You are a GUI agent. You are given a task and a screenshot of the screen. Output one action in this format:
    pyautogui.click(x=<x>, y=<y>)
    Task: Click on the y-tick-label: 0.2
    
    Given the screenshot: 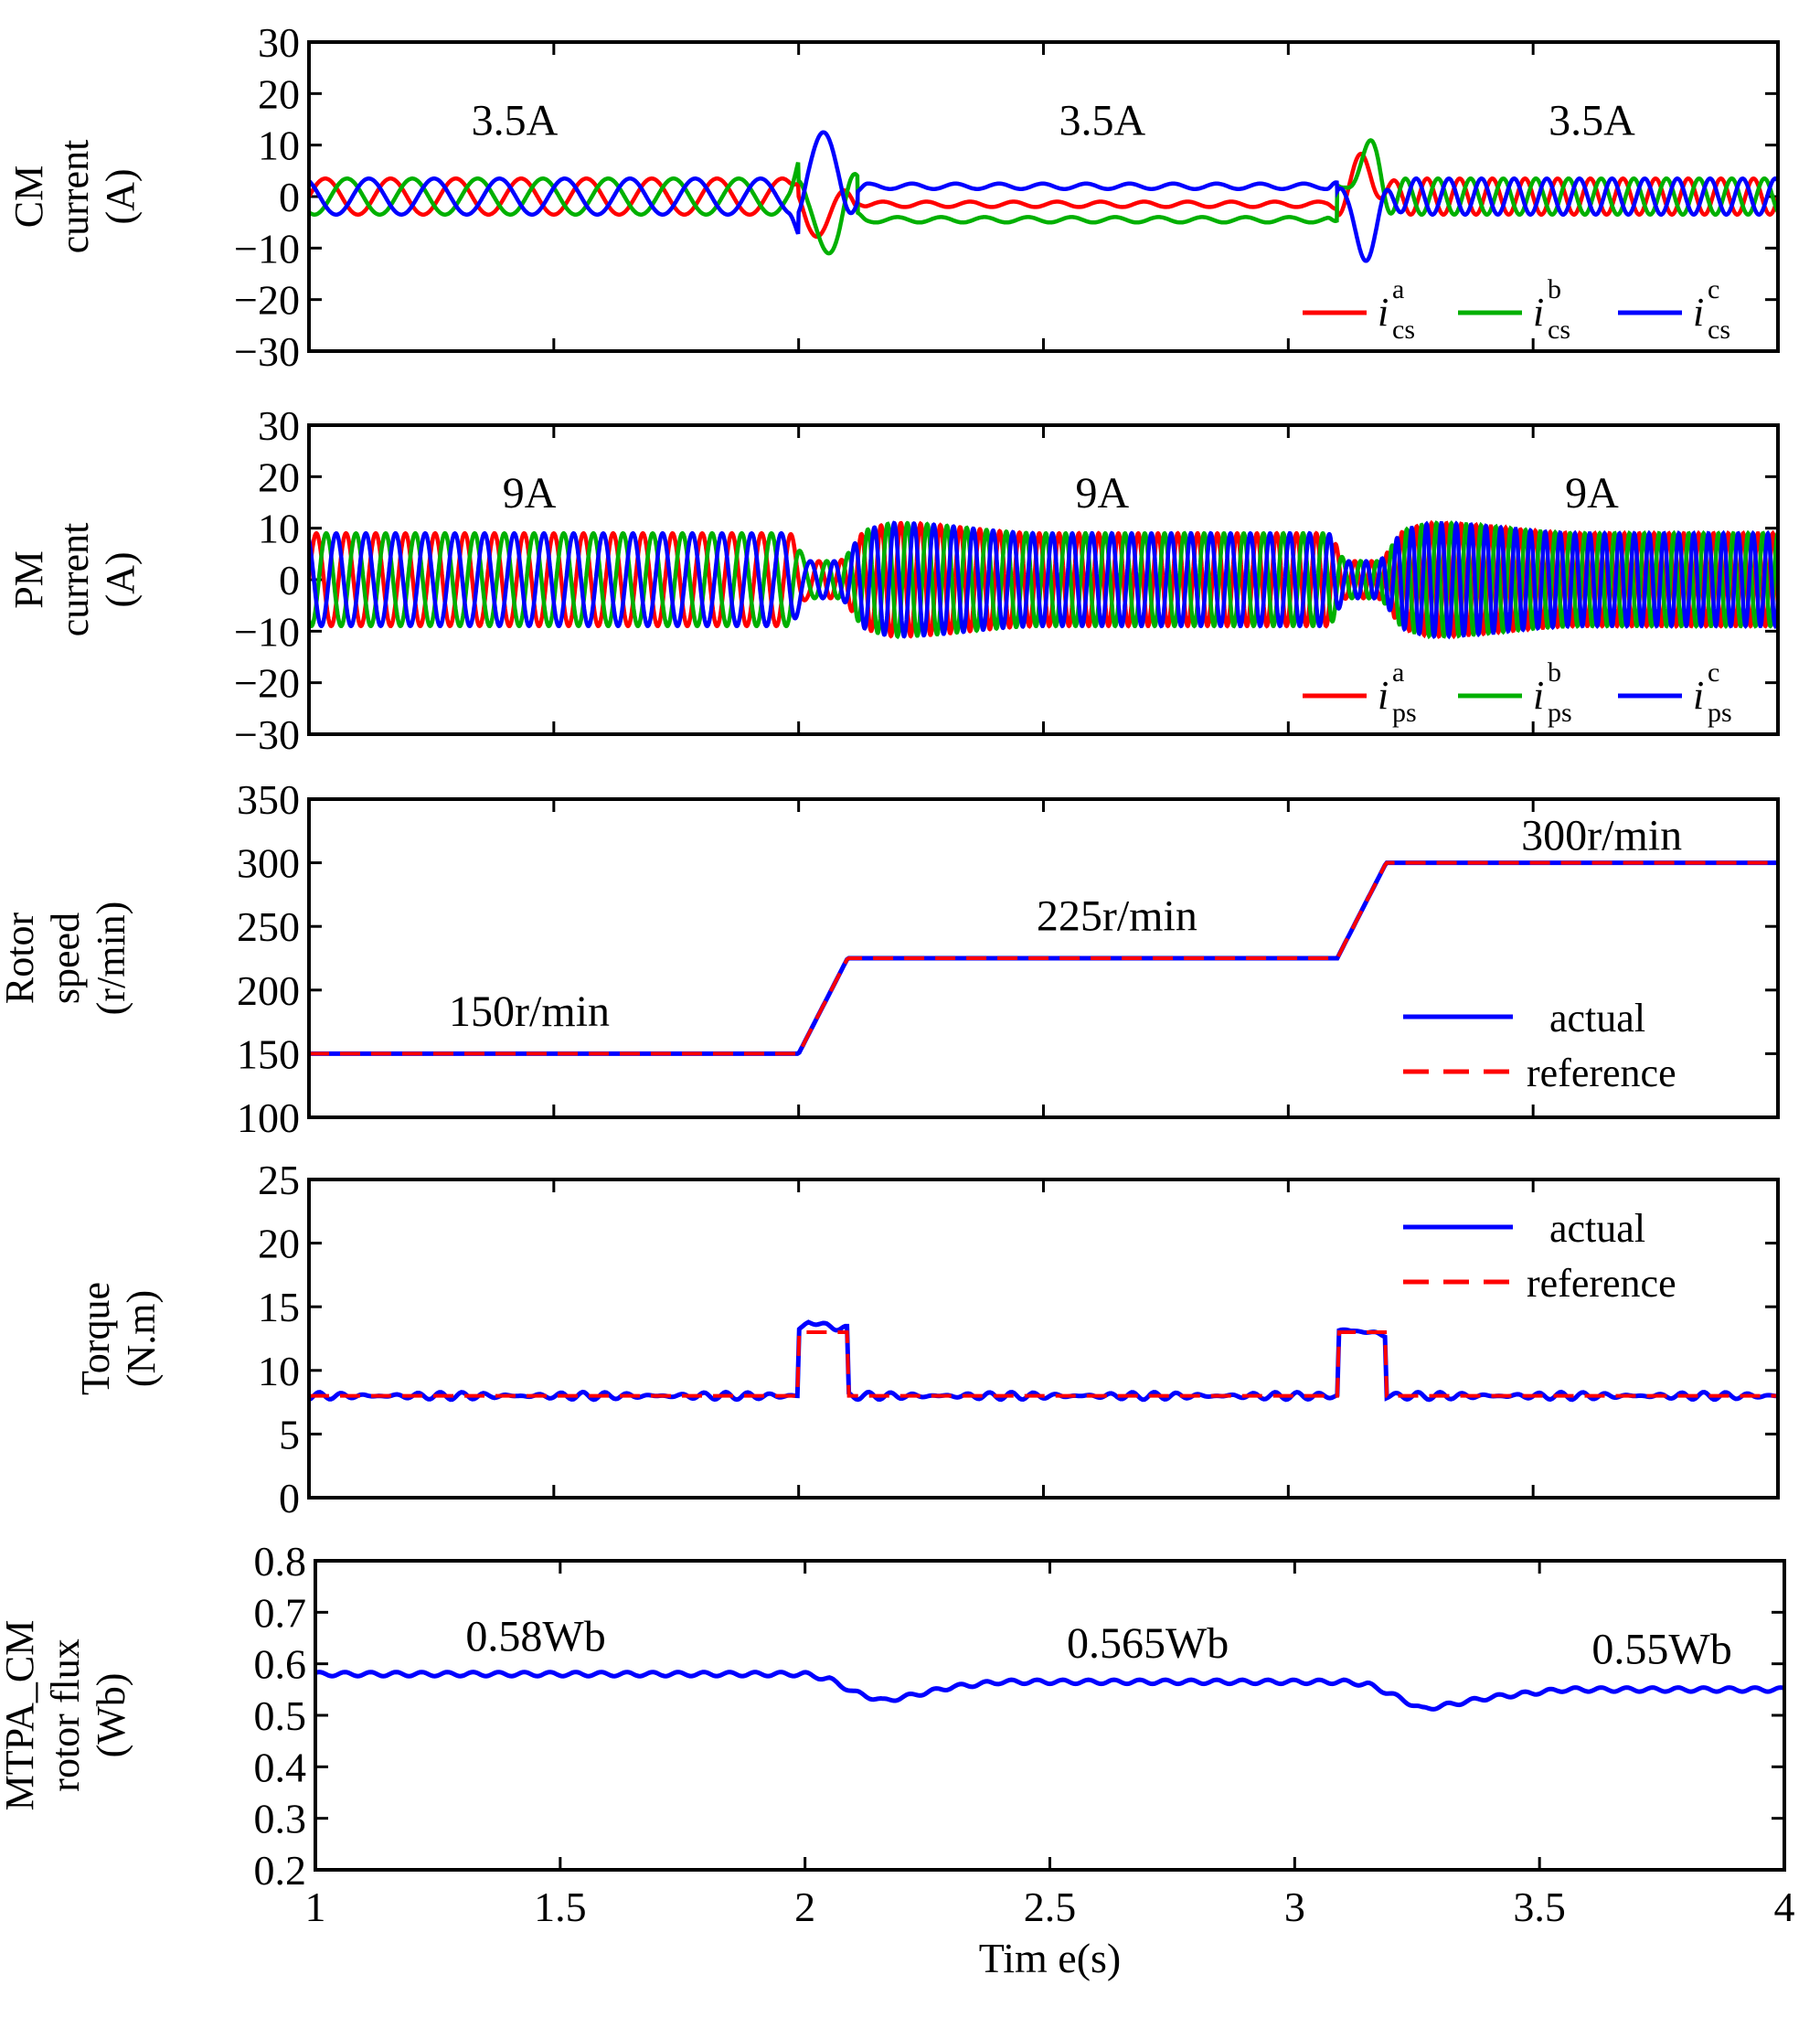 What is the action you would take?
    pyautogui.click(x=280, y=1870)
    